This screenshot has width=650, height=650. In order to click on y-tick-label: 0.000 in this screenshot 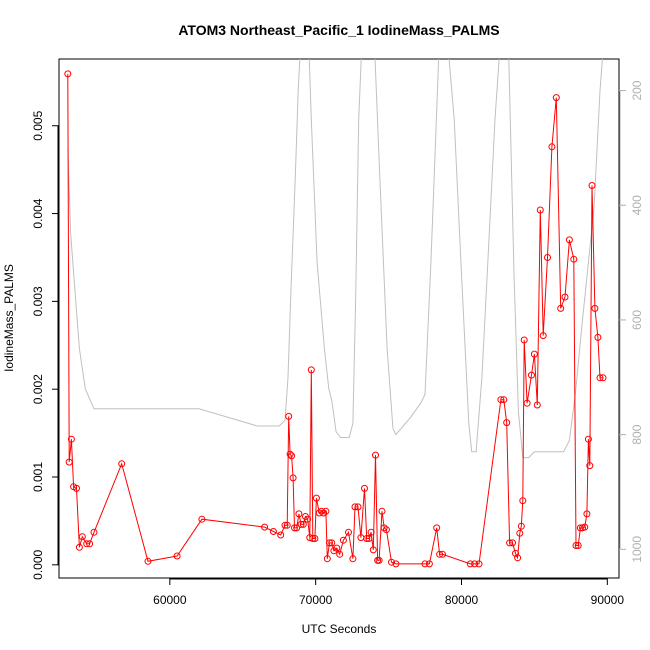, I will do `click(38, 564)`.